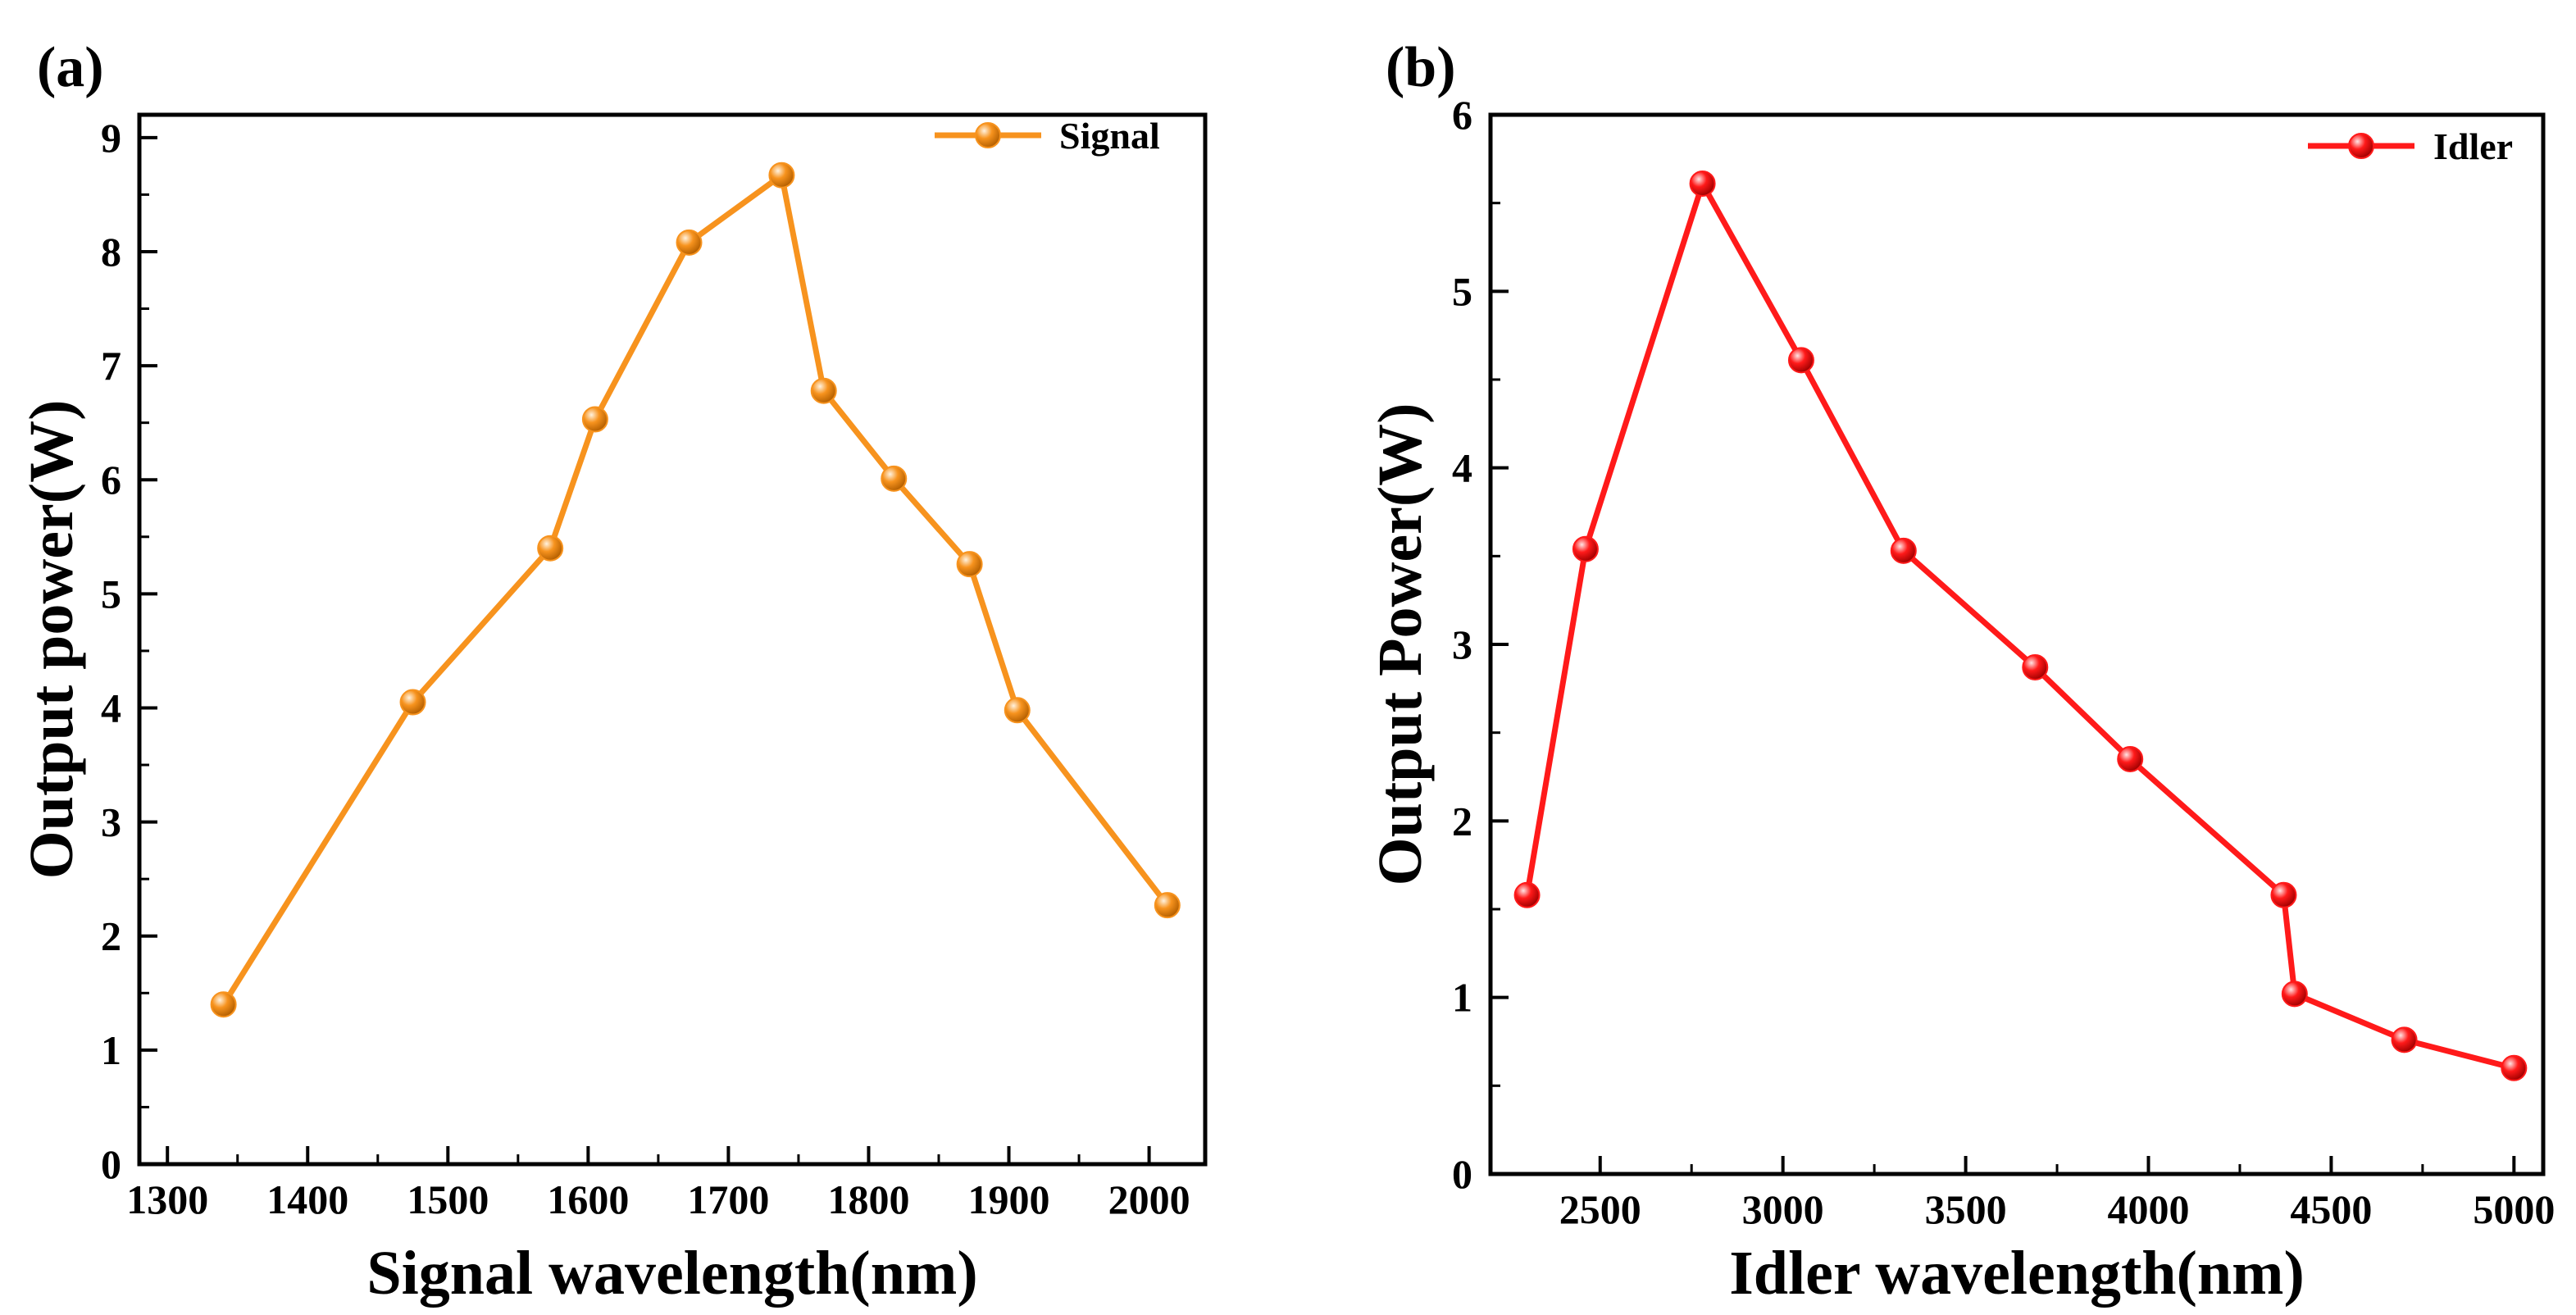 The image size is (2576, 1315). Describe the element at coordinates (71, 67) in the screenshot. I see `panel-label-signal: (a)` at that location.